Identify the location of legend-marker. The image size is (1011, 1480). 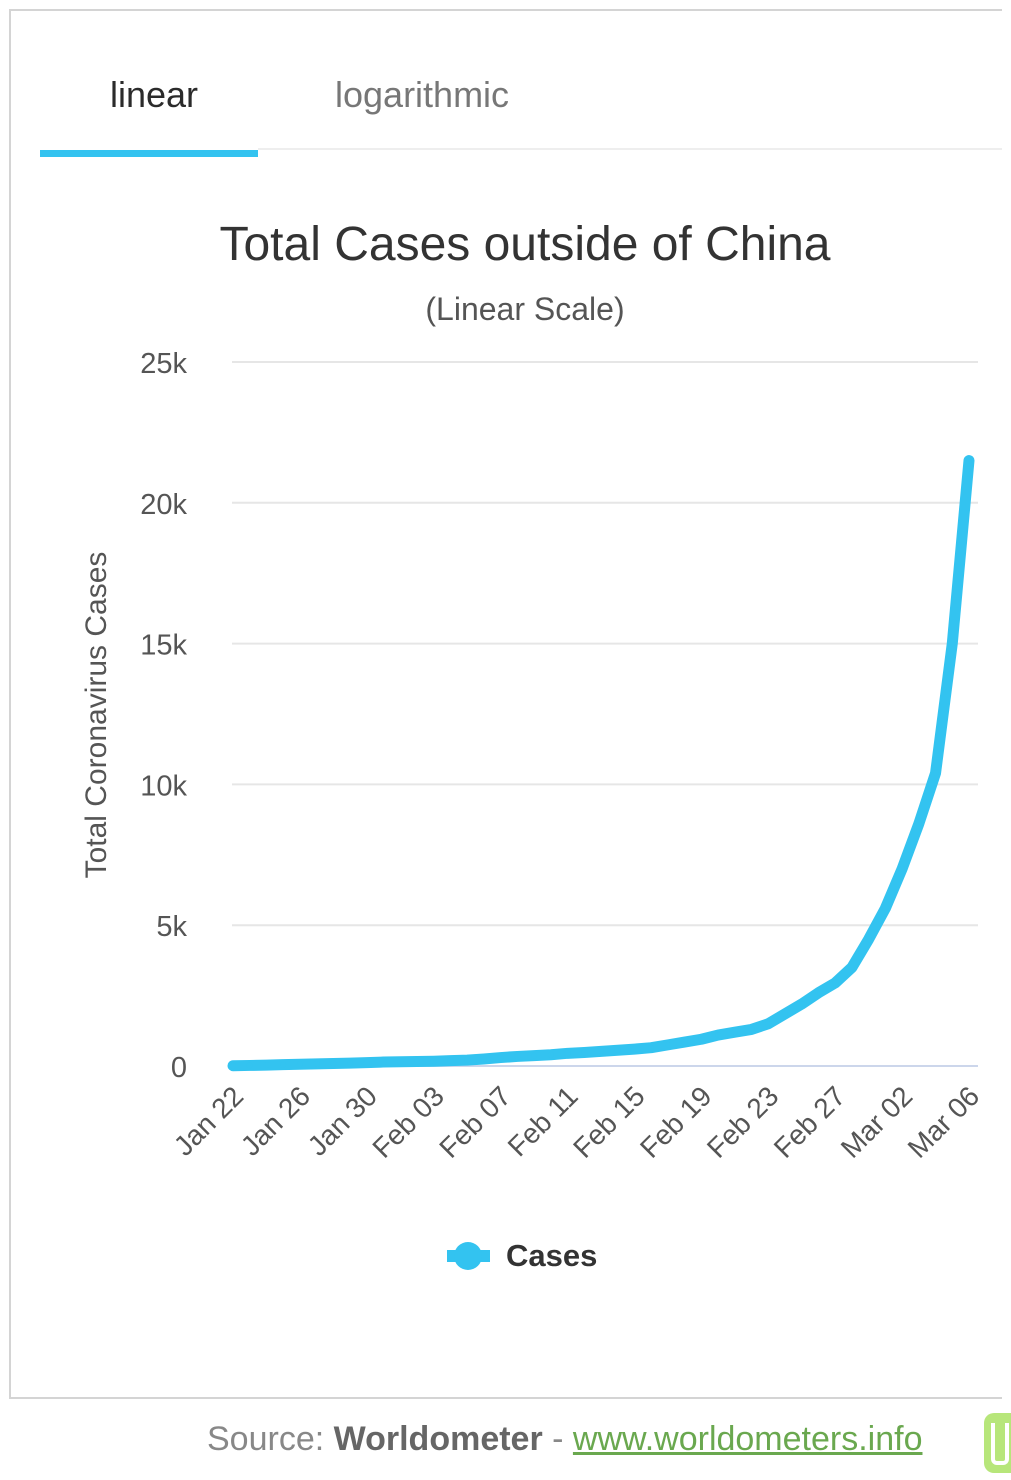
(468, 1256).